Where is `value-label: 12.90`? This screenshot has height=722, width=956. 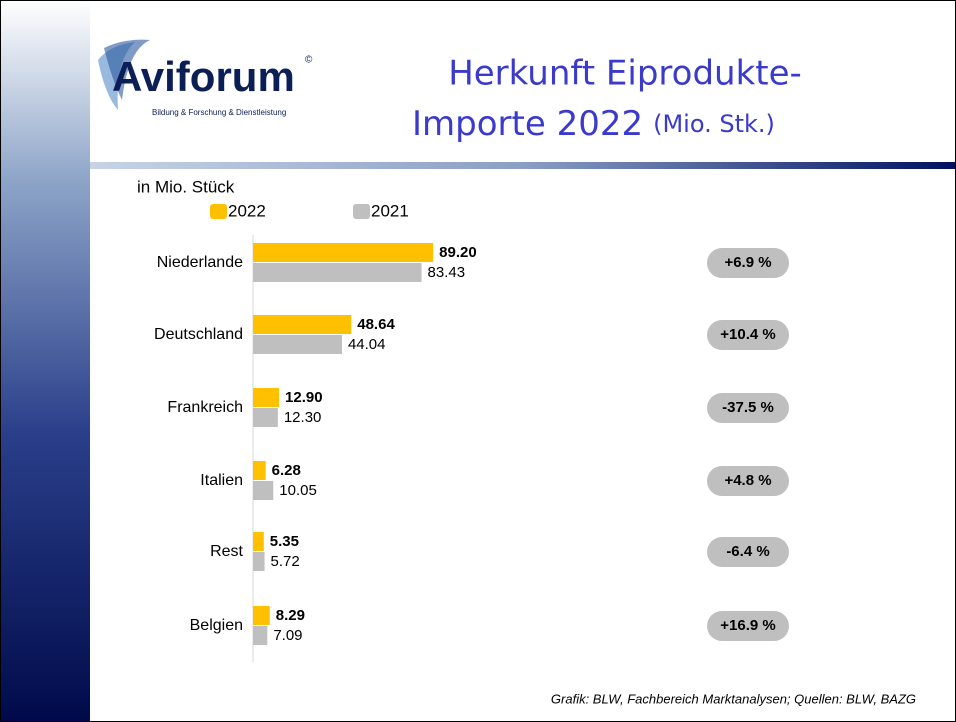 value-label: 12.90 is located at coordinates (304, 397).